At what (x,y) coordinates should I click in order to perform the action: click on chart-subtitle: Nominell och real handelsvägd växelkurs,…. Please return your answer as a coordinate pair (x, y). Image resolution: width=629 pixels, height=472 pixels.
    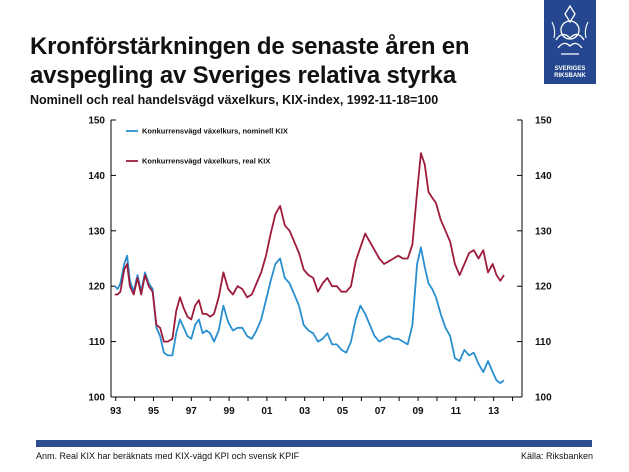
    Looking at the image, I should click on (234, 100).